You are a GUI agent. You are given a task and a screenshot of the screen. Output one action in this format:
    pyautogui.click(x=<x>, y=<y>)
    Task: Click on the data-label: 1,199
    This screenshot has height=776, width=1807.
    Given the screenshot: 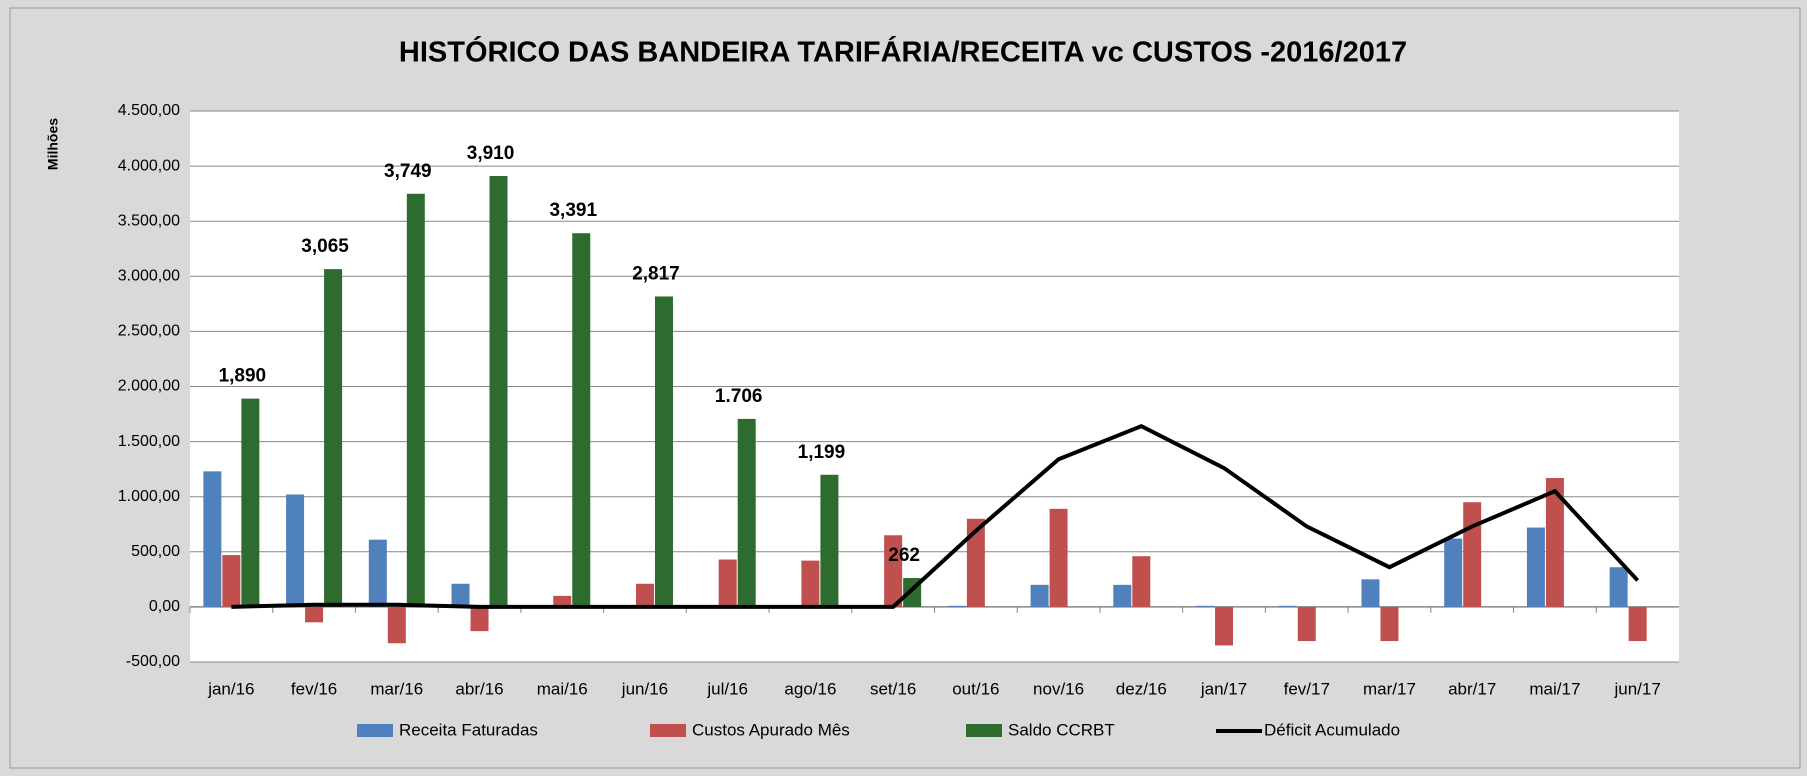 What is the action you would take?
    pyautogui.click(x=822, y=452)
    